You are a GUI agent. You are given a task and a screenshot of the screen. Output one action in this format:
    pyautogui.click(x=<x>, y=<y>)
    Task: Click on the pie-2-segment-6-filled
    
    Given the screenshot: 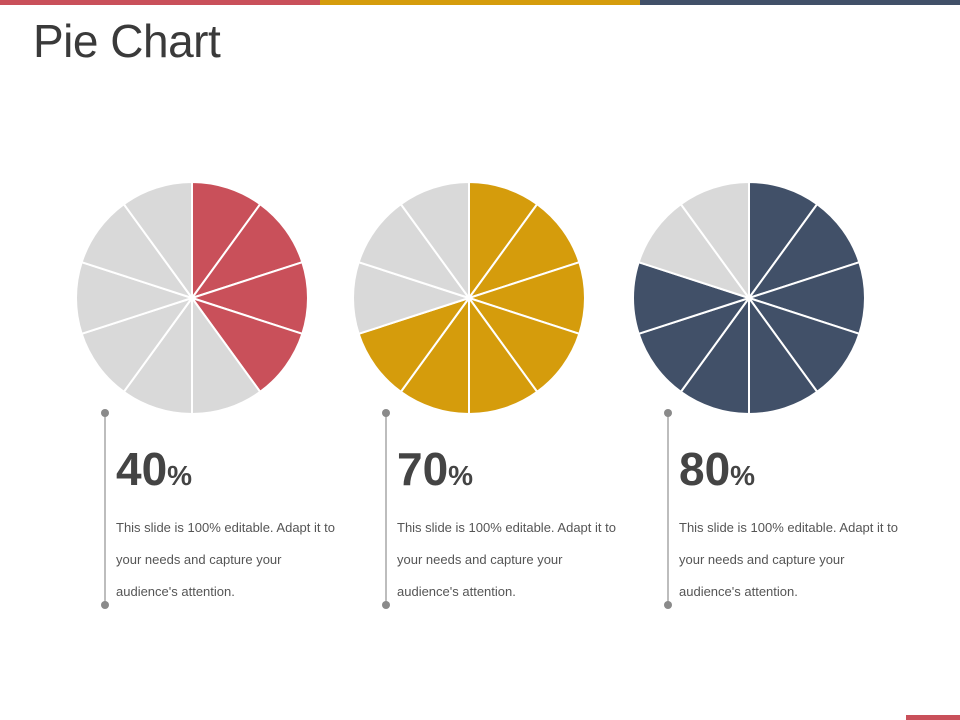 What is the action you would take?
    pyautogui.click(x=434, y=356)
    